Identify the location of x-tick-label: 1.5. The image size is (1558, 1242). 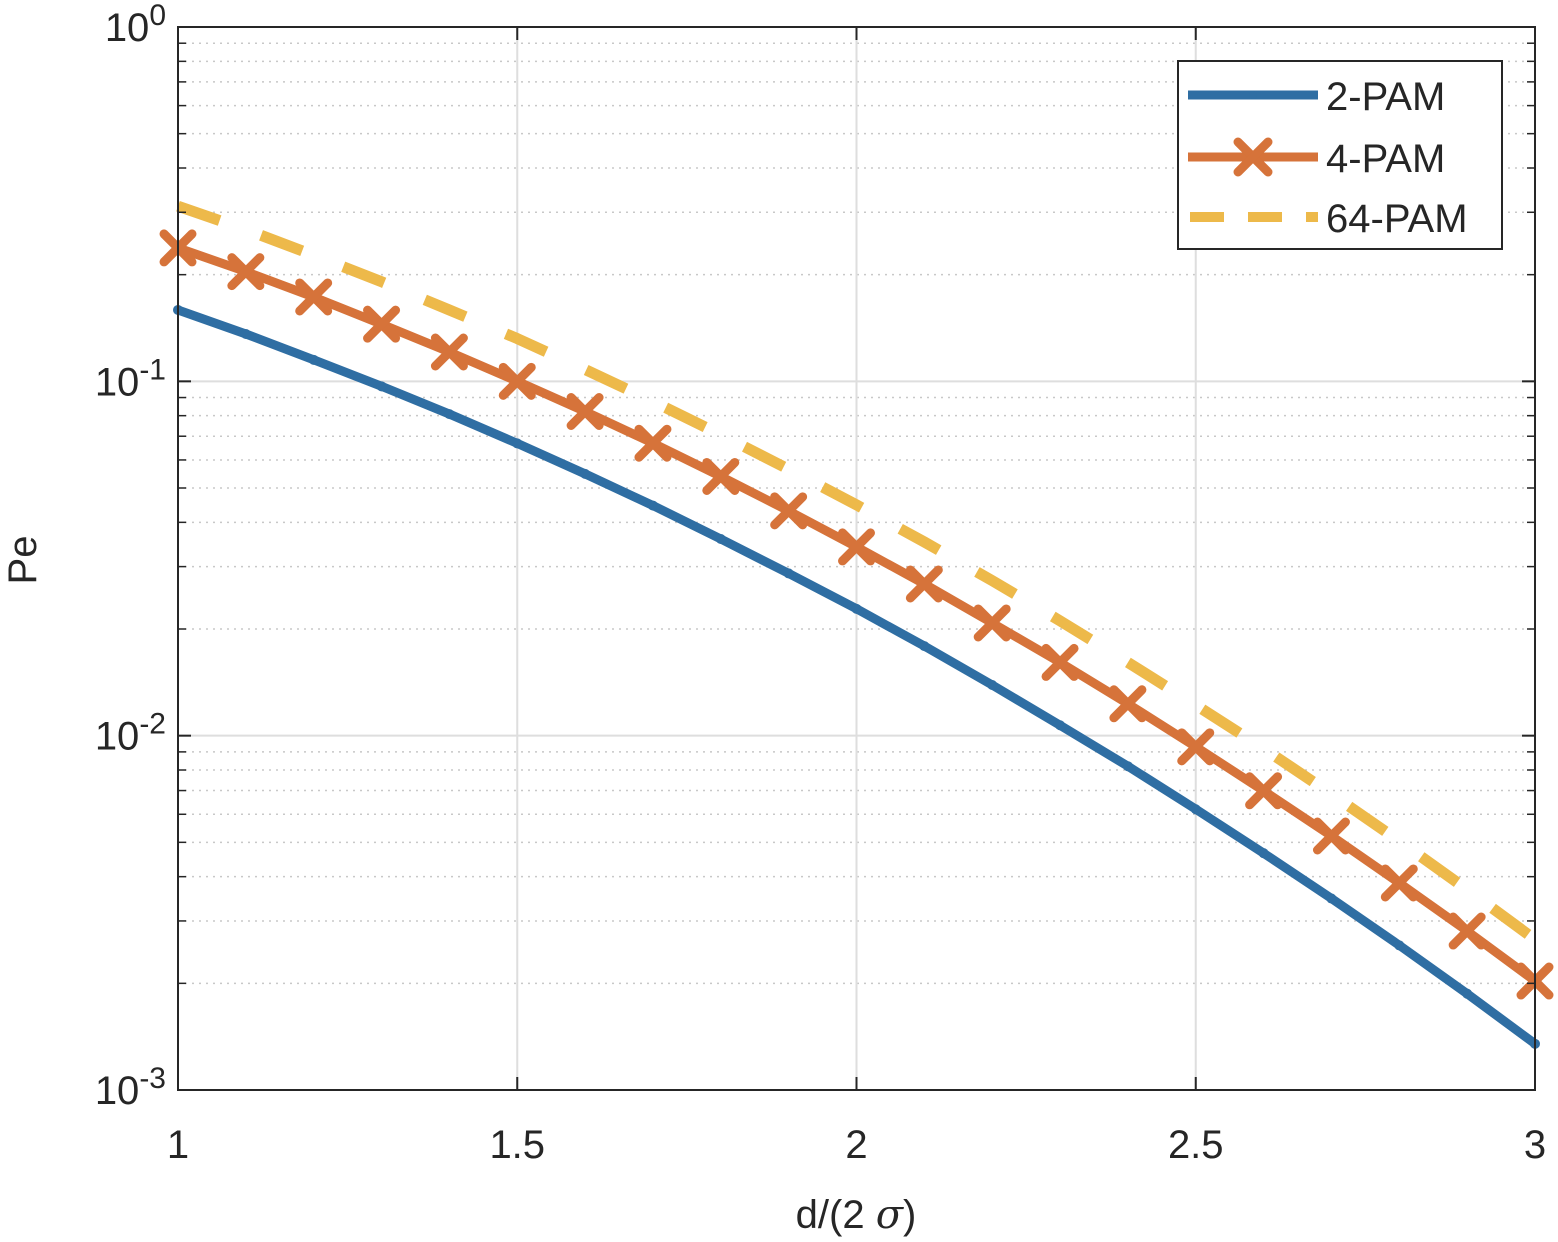
(517, 1145).